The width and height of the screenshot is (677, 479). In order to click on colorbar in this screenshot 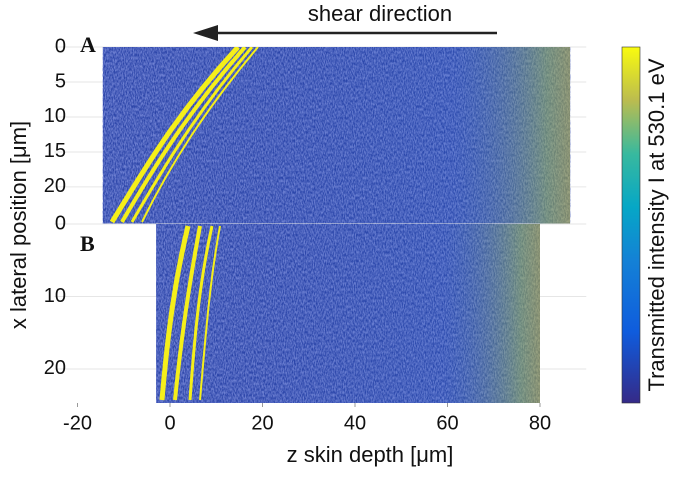, I will do `click(631, 225)`.